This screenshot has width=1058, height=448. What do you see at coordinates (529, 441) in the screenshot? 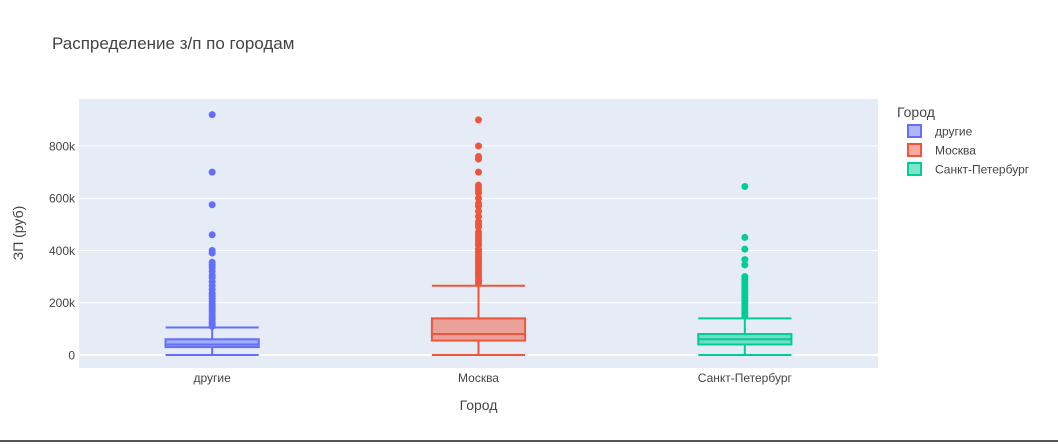
I see `bottom-divider` at bounding box center [529, 441].